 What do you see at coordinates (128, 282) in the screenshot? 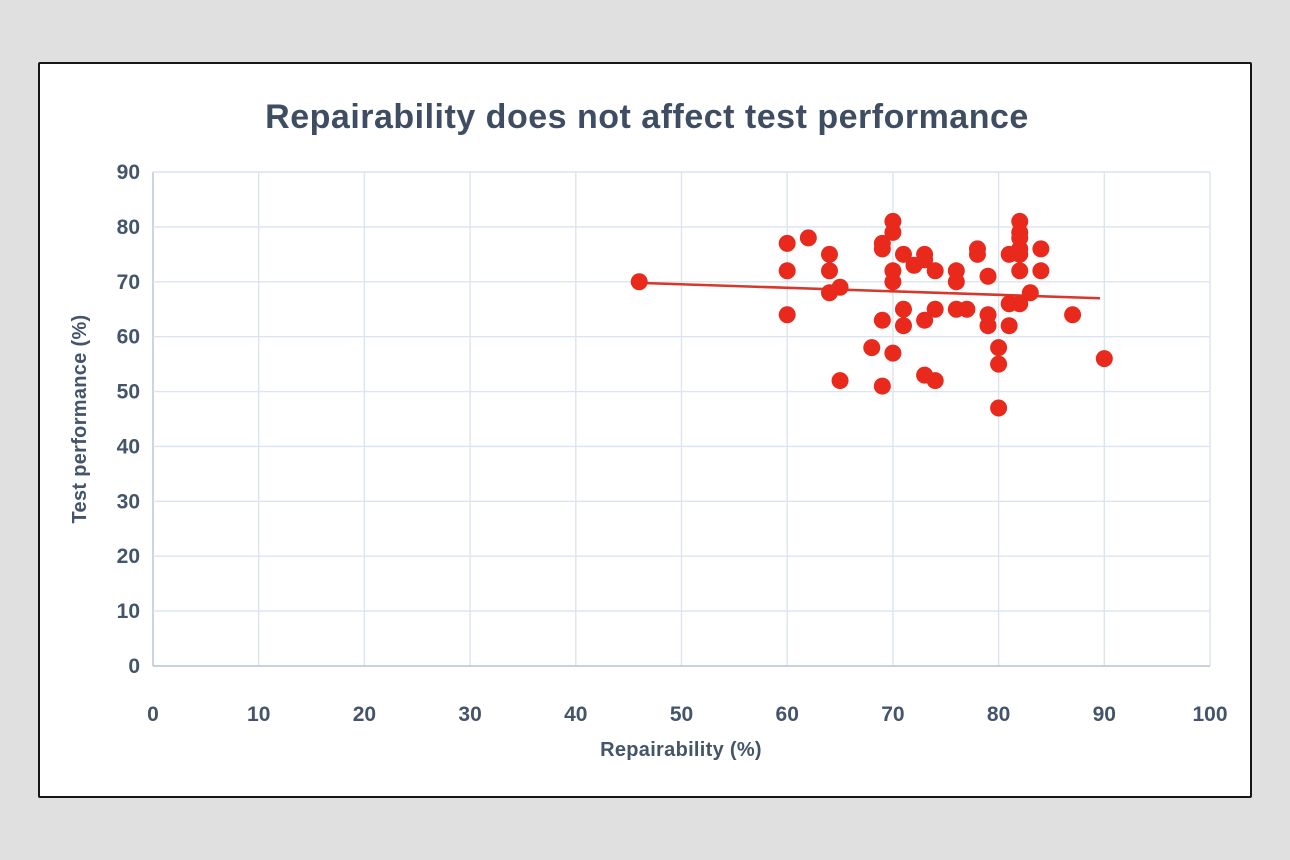
I see `y-tick-label: 70` at bounding box center [128, 282].